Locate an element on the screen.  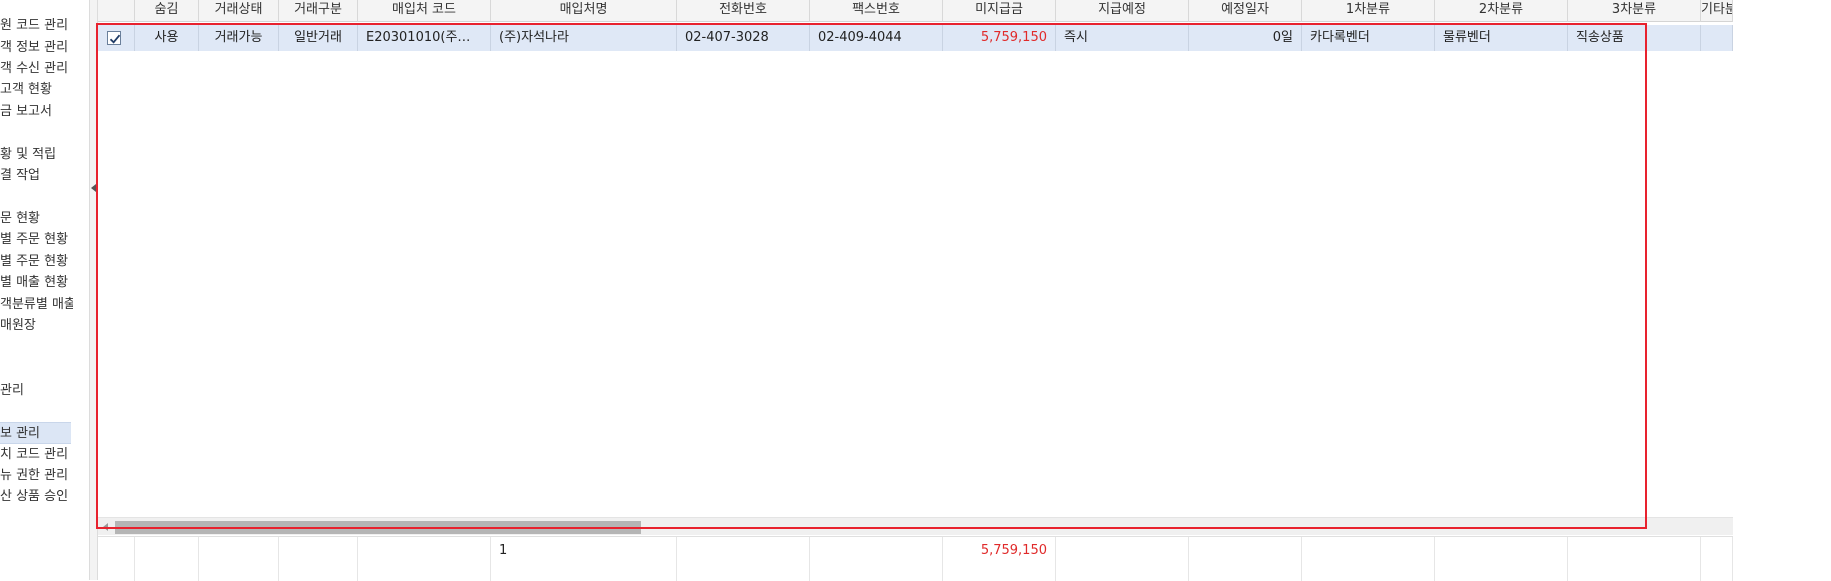
sidebar-item: 관리 is located at coordinates (12, 390).